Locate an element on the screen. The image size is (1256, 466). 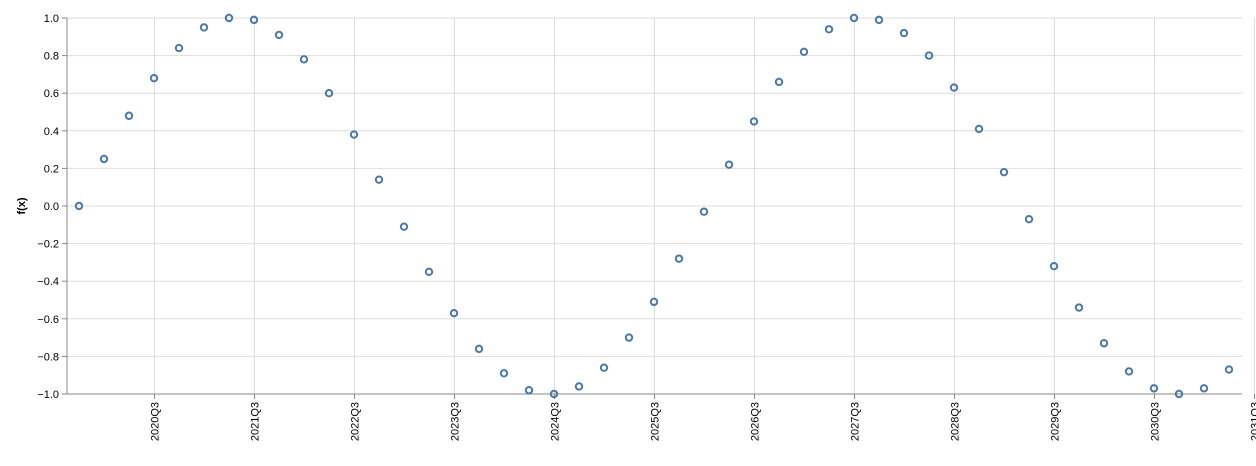
x-tick-label: 2027Q3 is located at coordinates (856, 421).